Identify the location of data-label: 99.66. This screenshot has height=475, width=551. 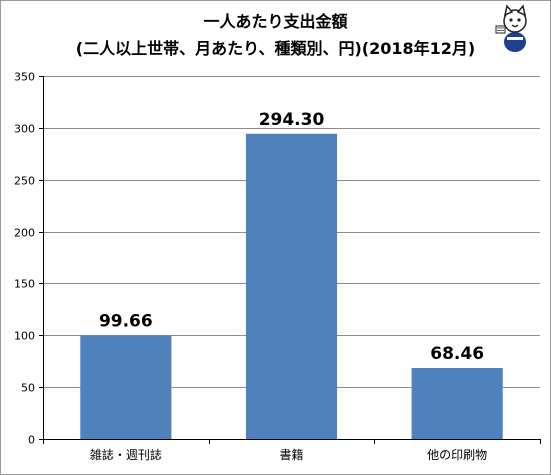
(126, 322).